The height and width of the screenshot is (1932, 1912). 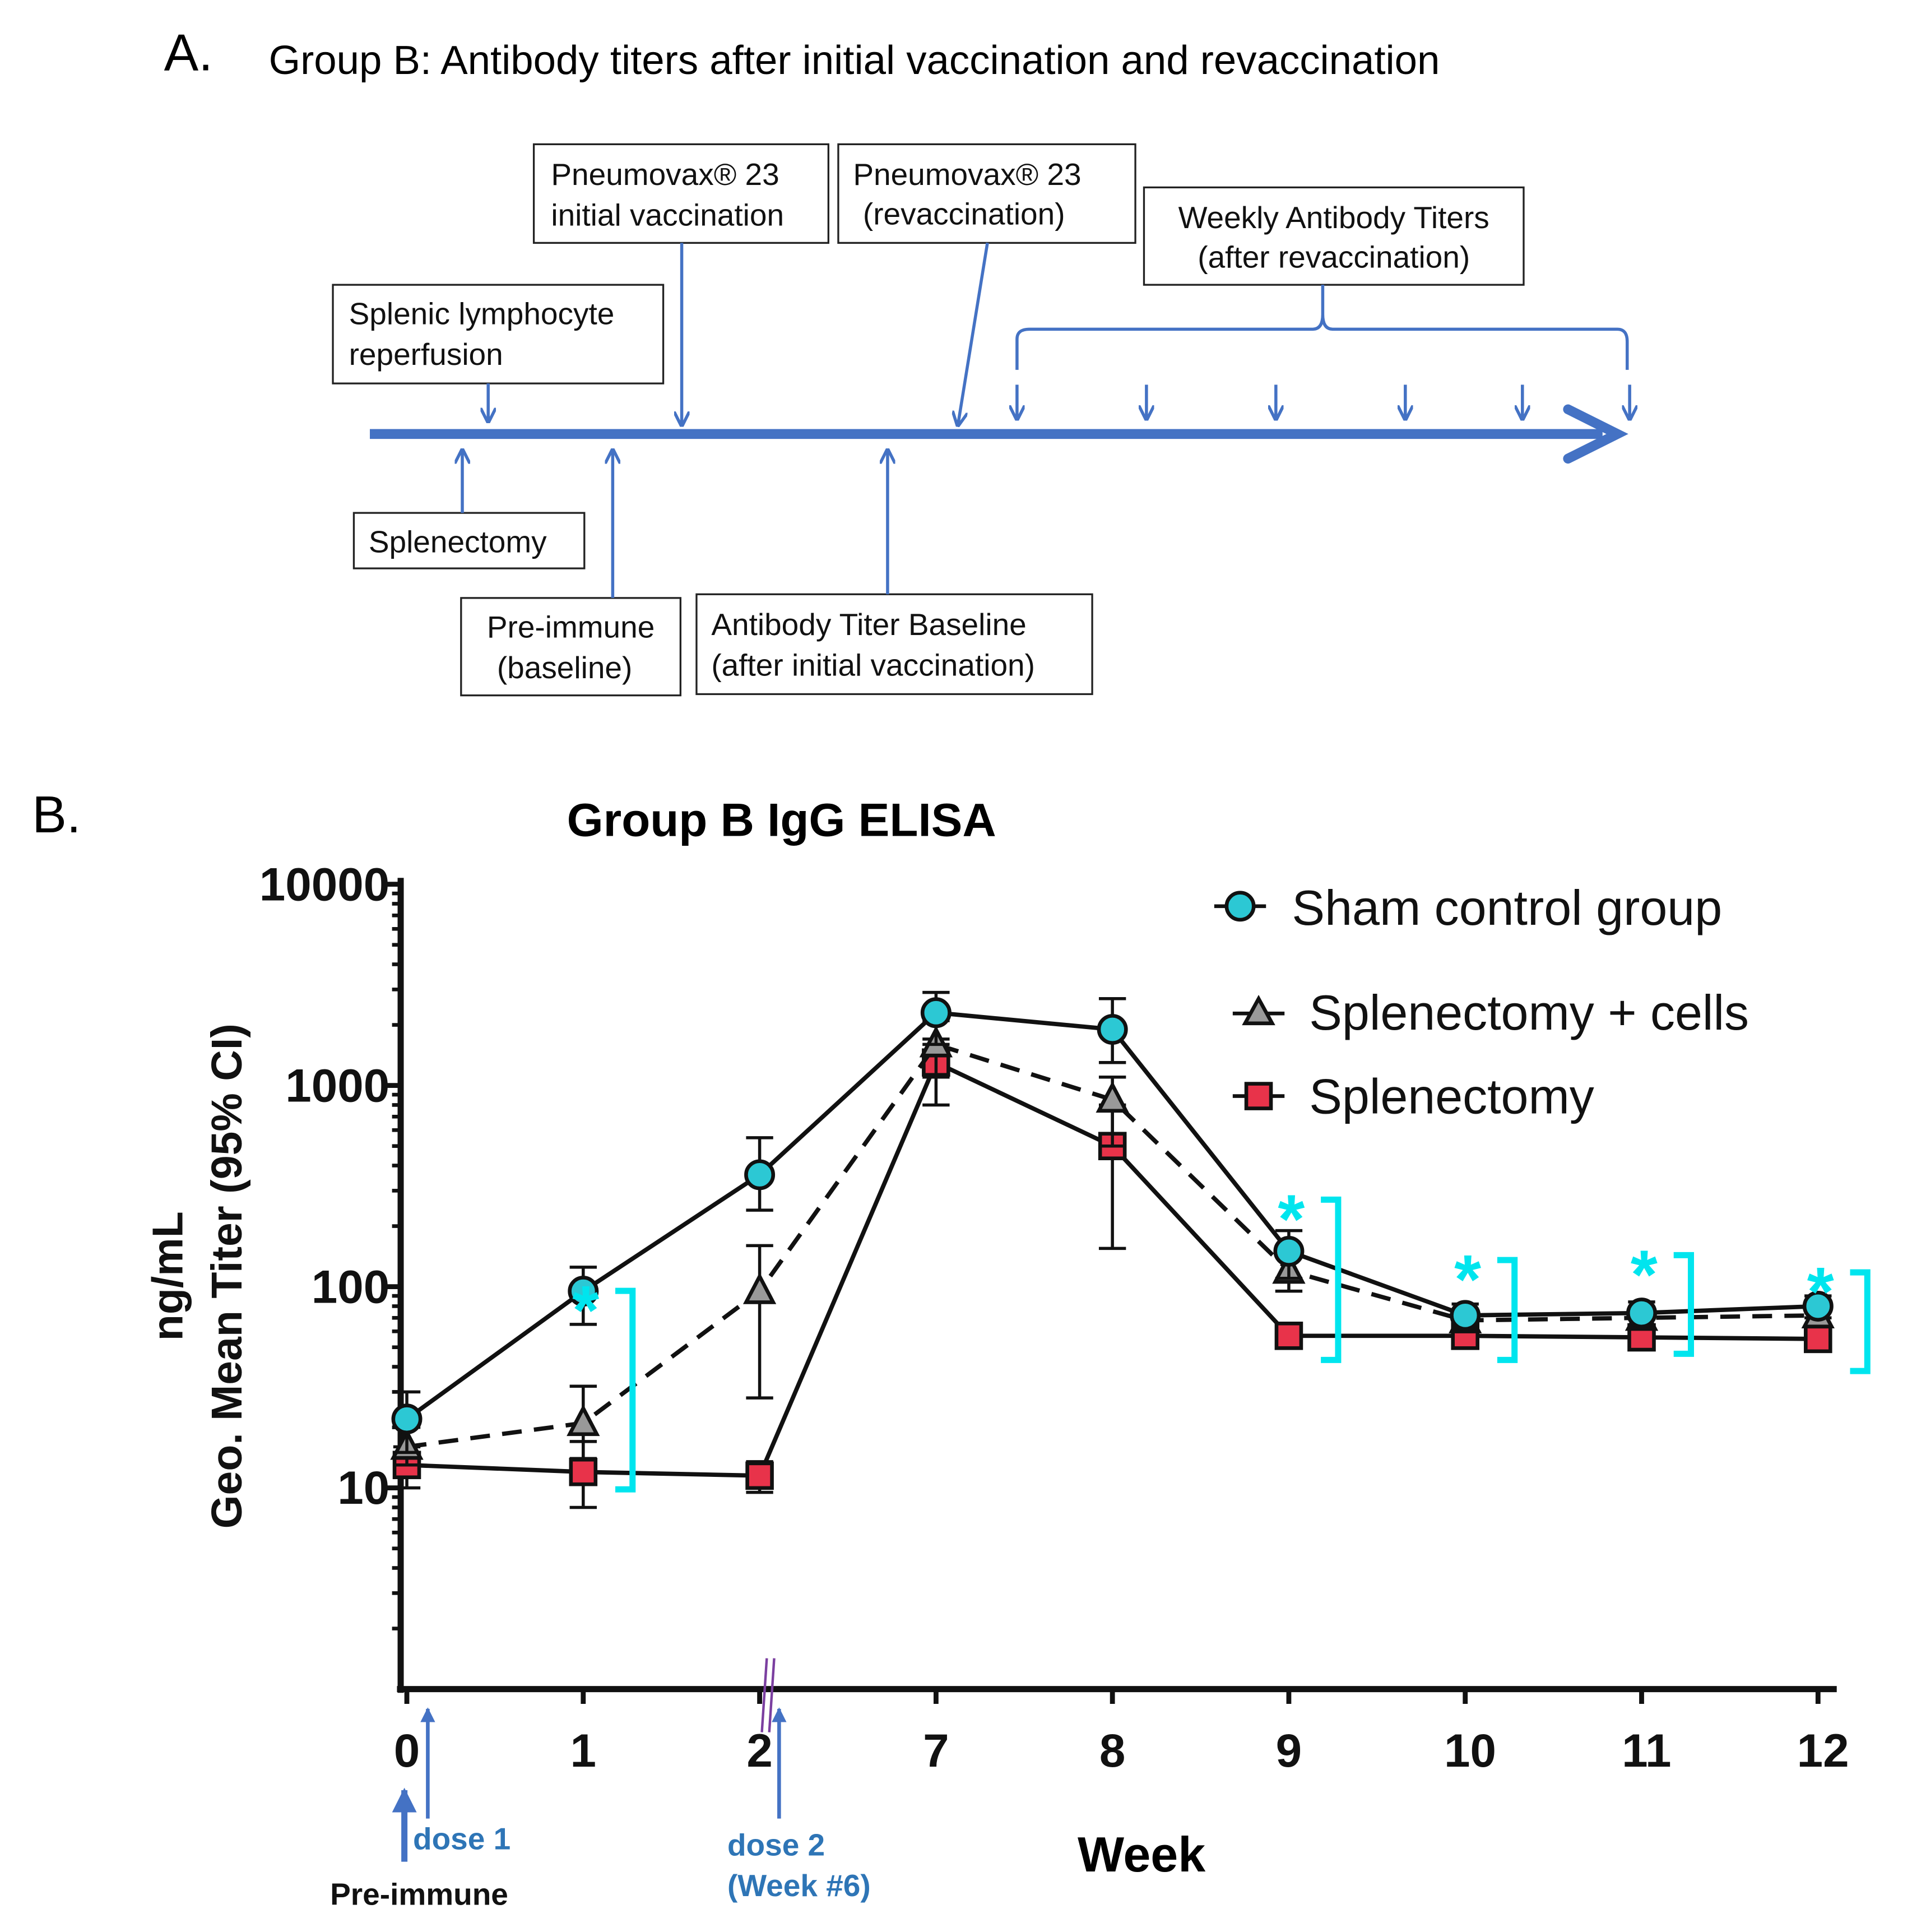 What do you see at coordinates (350, 1286) in the screenshot?
I see `y-tick-label: 100` at bounding box center [350, 1286].